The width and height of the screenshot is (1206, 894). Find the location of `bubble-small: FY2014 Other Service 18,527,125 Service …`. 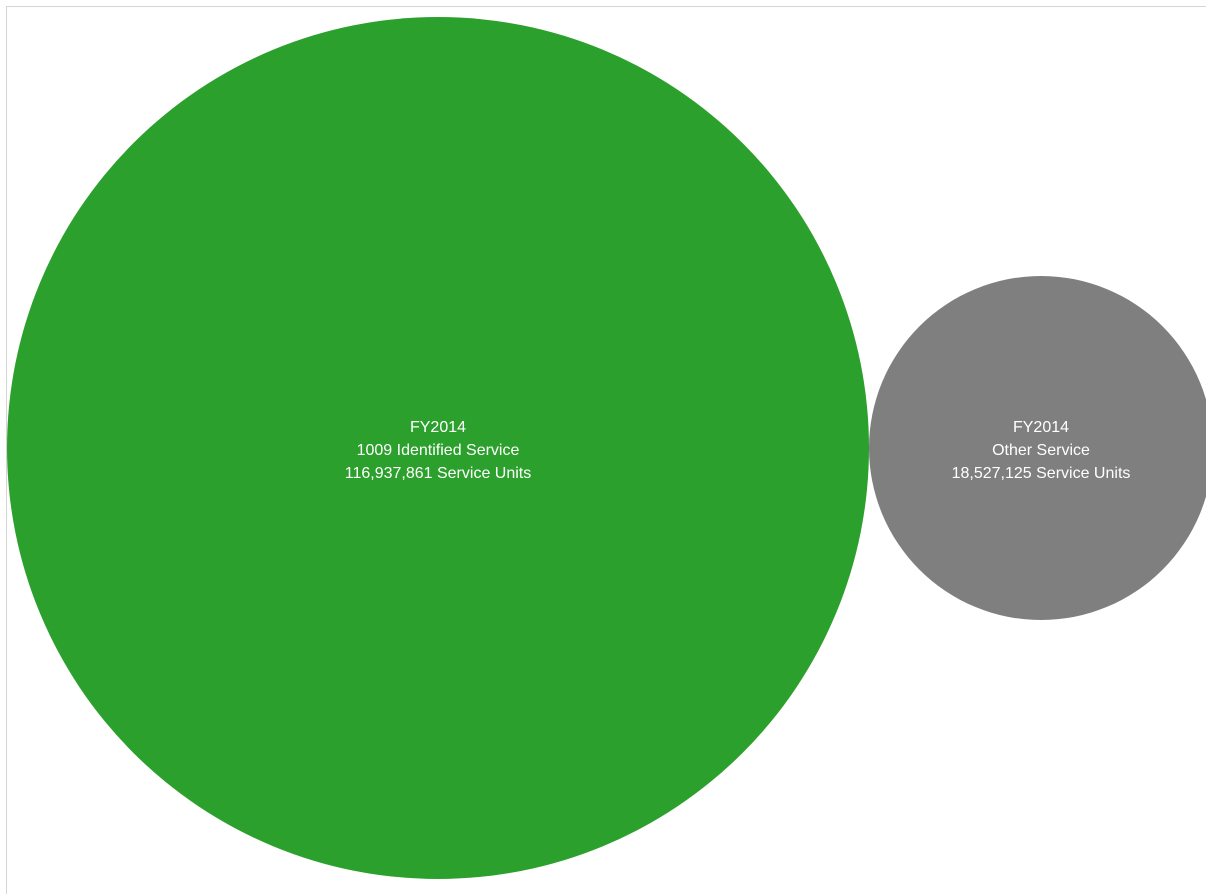

bubble-small: FY2014 Other Service 18,527,125 Service … is located at coordinates (1037, 448).